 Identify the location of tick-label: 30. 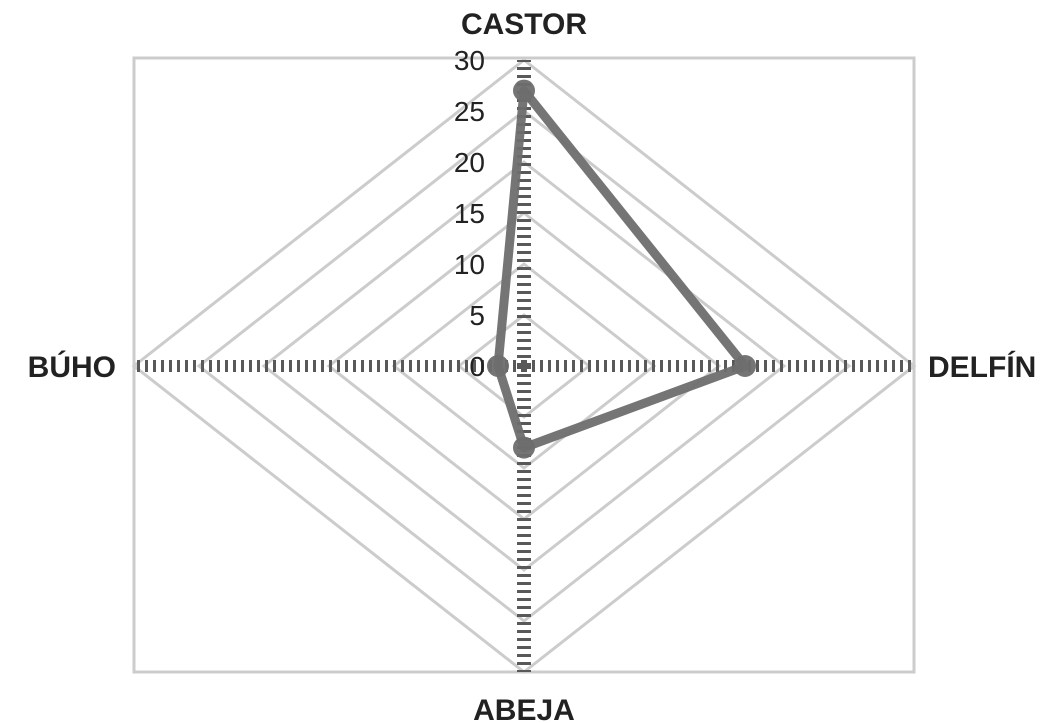
(469, 60).